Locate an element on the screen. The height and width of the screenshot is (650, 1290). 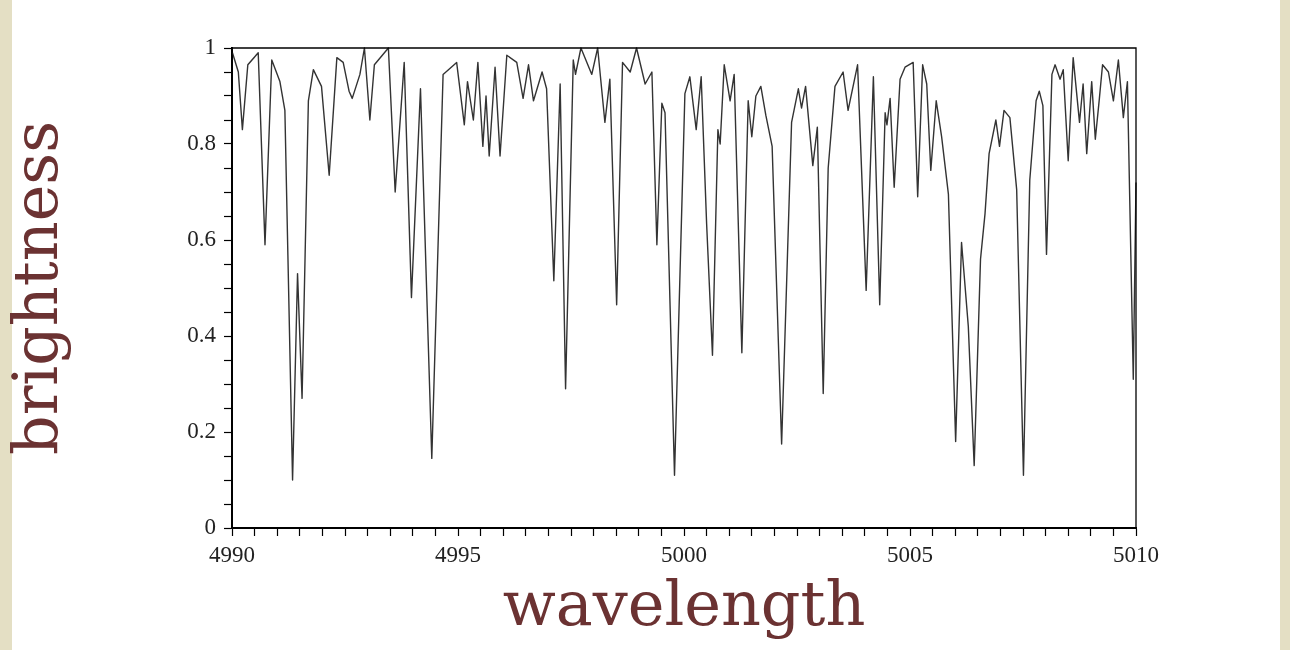
y-tick-label: 1 is located at coordinates (210, 47).